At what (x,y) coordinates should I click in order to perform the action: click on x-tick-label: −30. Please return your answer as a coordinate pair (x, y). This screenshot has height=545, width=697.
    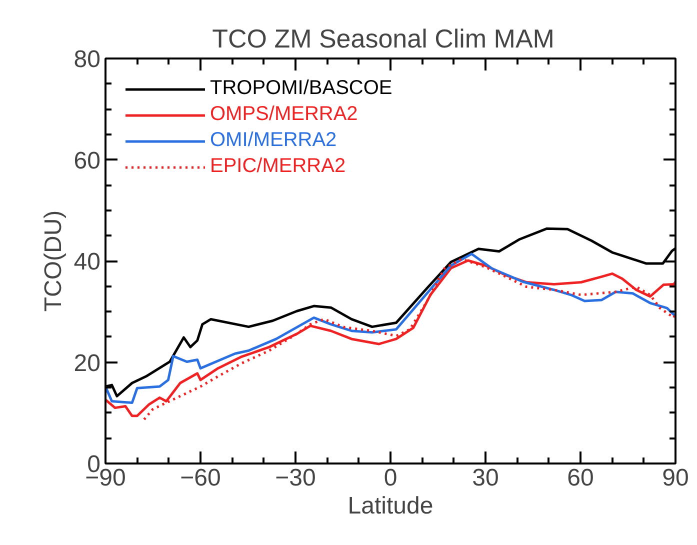
    Looking at the image, I should click on (295, 478).